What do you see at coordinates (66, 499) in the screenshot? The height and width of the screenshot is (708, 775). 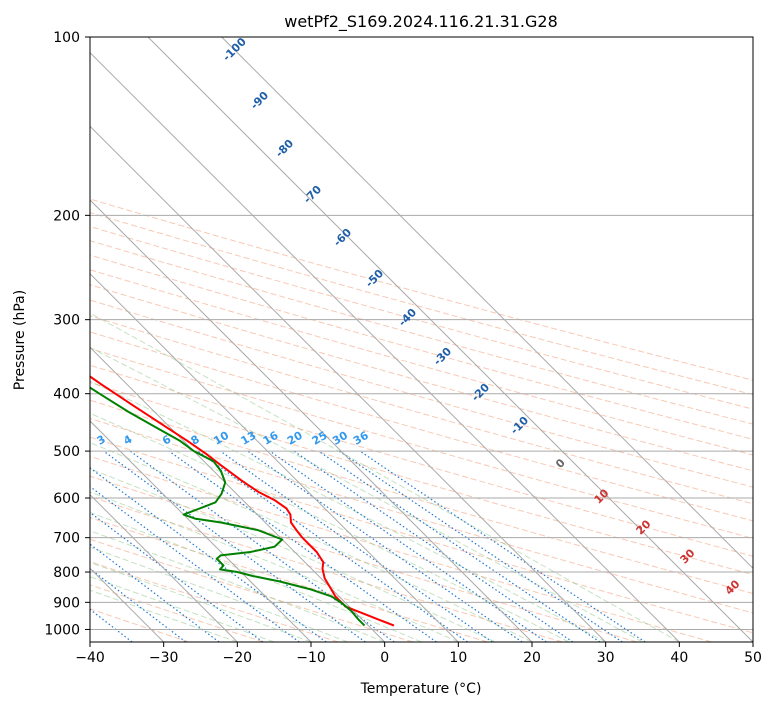 I see `y-tick-label: 600` at bounding box center [66, 499].